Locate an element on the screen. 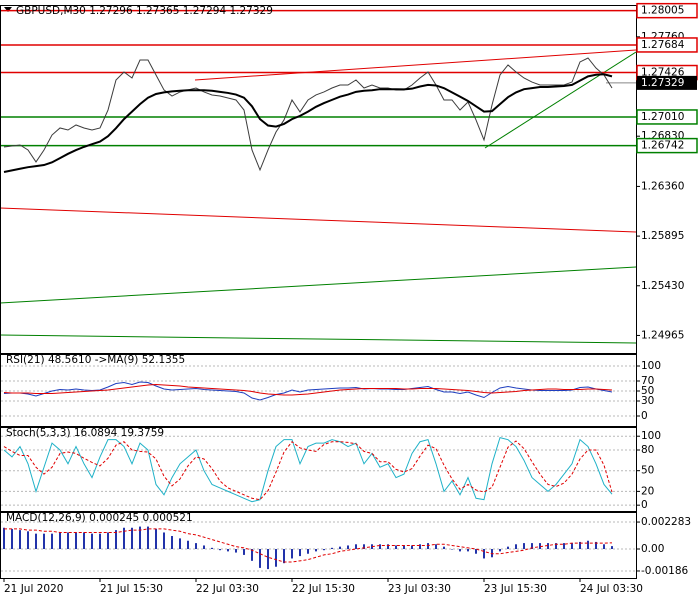  y-tick-label: 1.25895 is located at coordinates (662, 236).